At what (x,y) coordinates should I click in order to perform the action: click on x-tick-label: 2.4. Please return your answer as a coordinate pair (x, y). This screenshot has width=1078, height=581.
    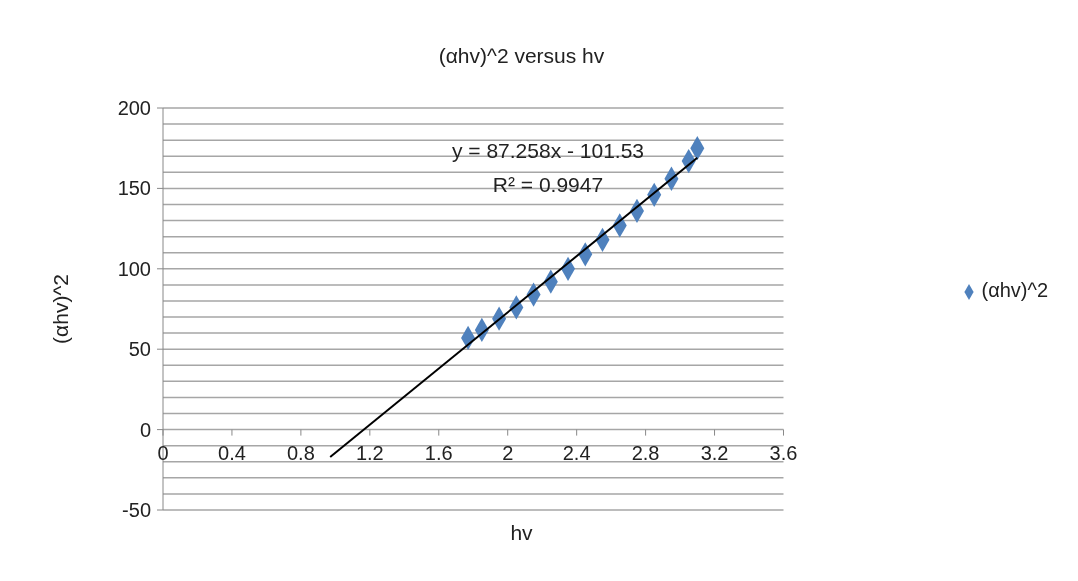
    Looking at the image, I should click on (576, 452).